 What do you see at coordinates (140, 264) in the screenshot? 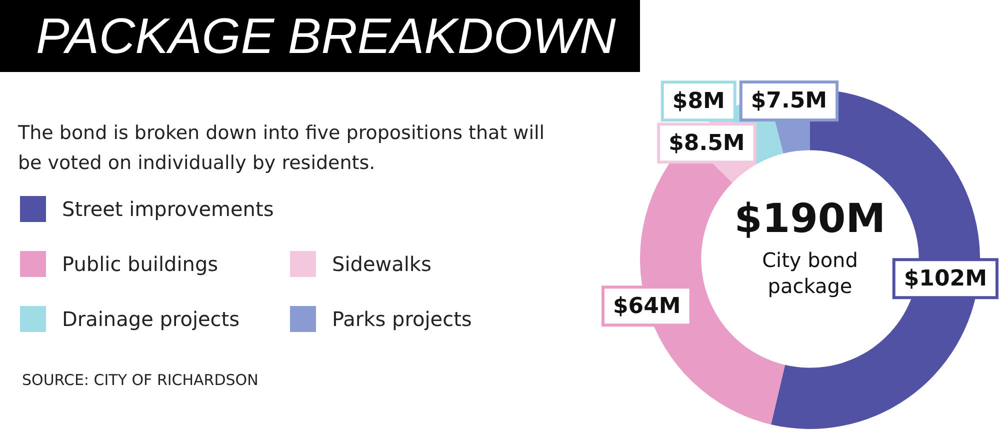
I see `legend-label: Public buildings` at bounding box center [140, 264].